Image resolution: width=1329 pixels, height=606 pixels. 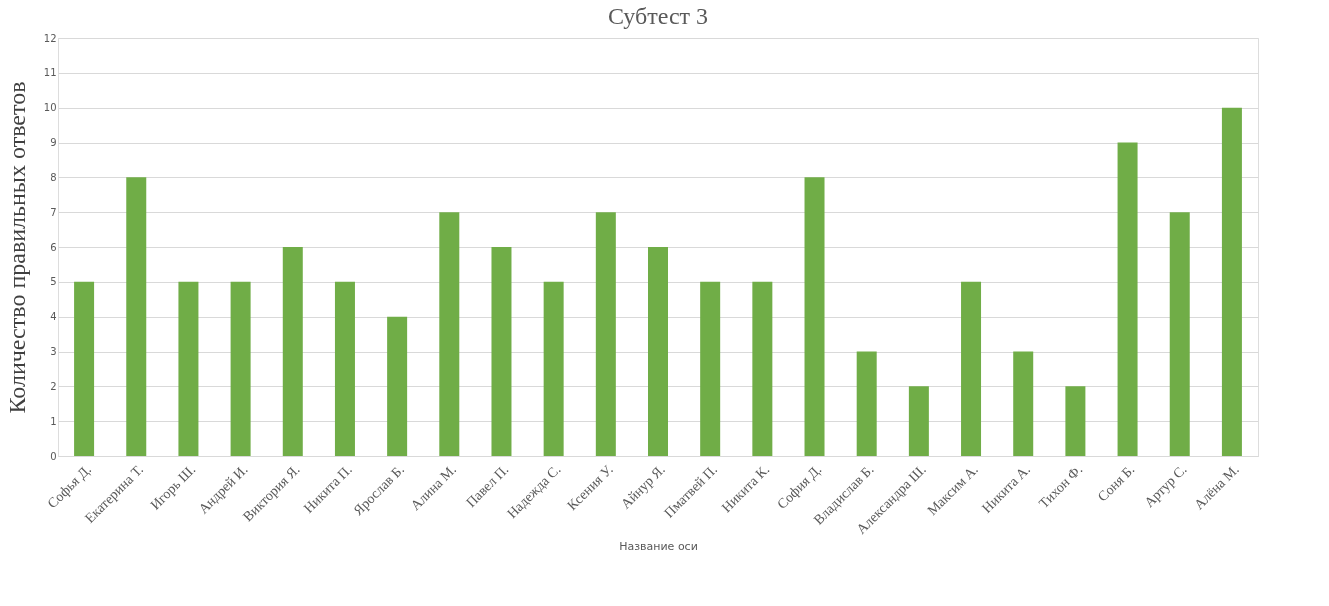 I want to click on y-tick-label: 12, so click(x=50, y=38).